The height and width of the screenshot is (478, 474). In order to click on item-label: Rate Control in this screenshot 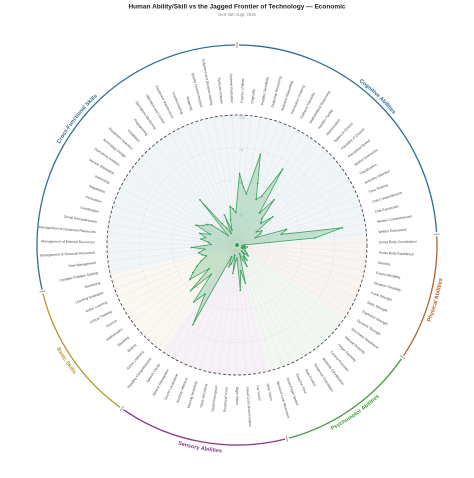, I will do `click(310, 377)`.